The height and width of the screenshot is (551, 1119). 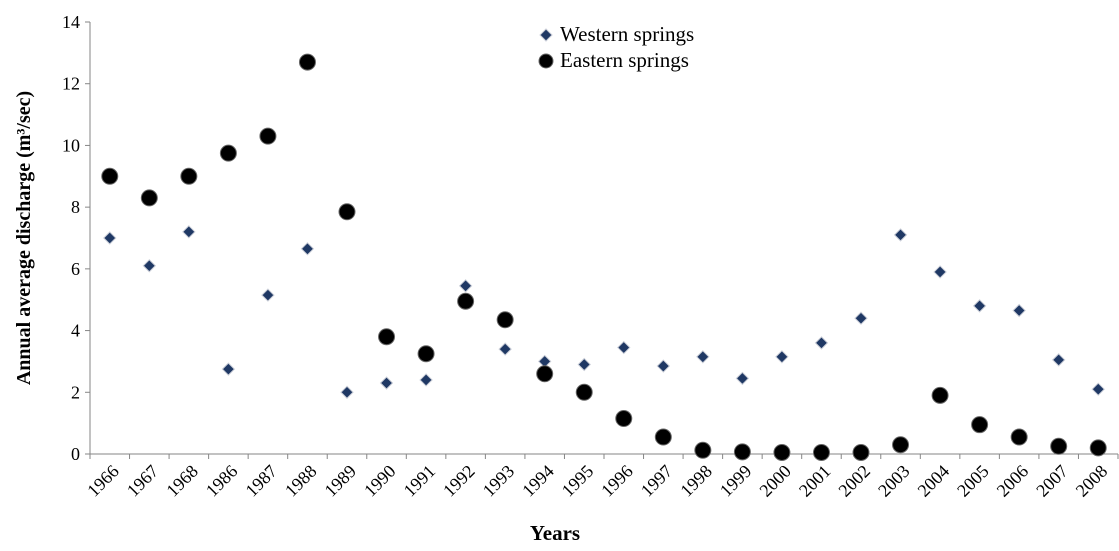 What do you see at coordinates (624, 60) in the screenshot?
I see `legend-label: Eastern springs` at bounding box center [624, 60].